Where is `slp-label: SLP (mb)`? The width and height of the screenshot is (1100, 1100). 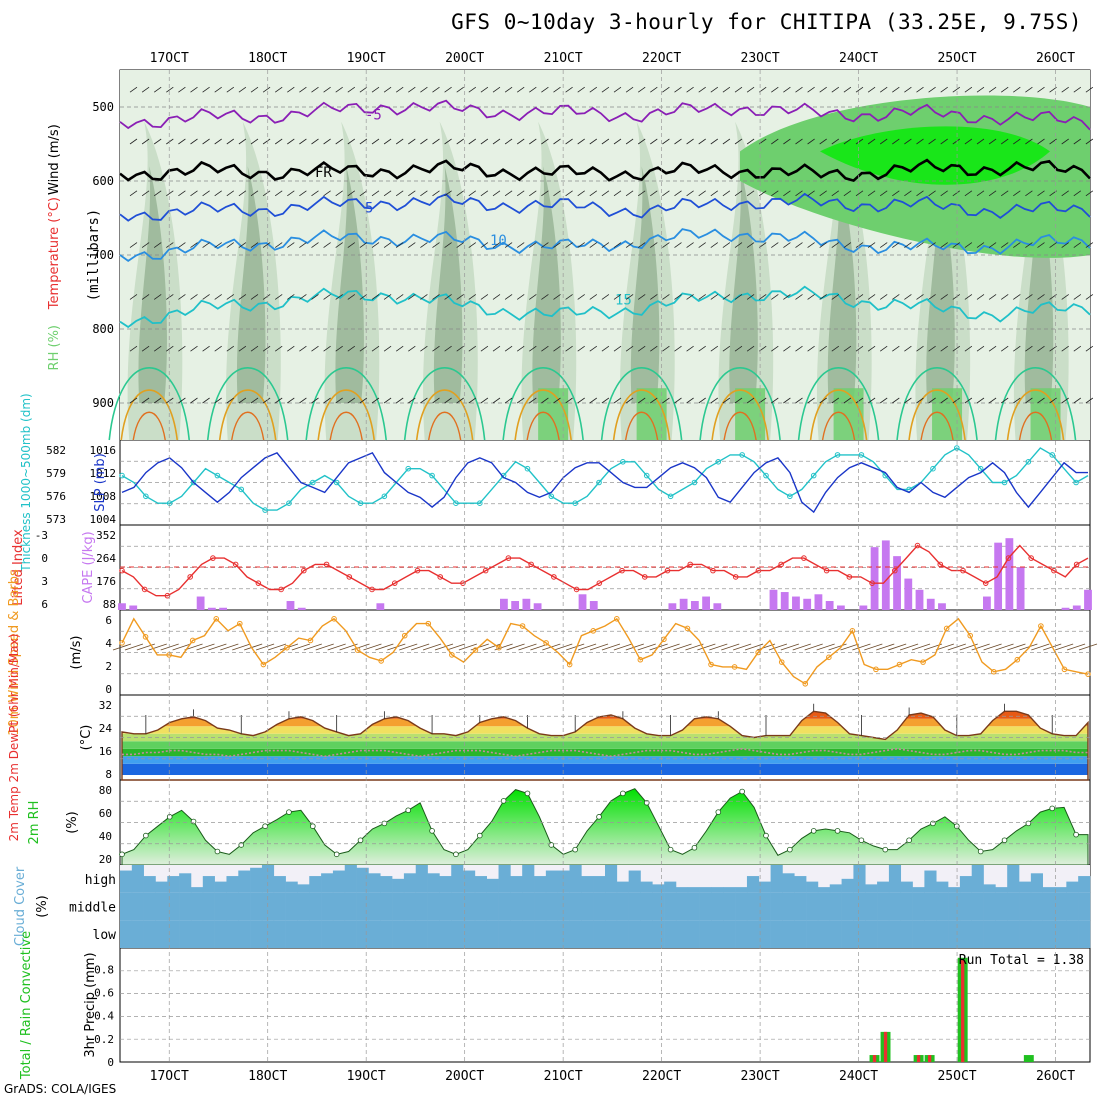 slp-label: SLP (mb) is located at coordinates (100, 482).